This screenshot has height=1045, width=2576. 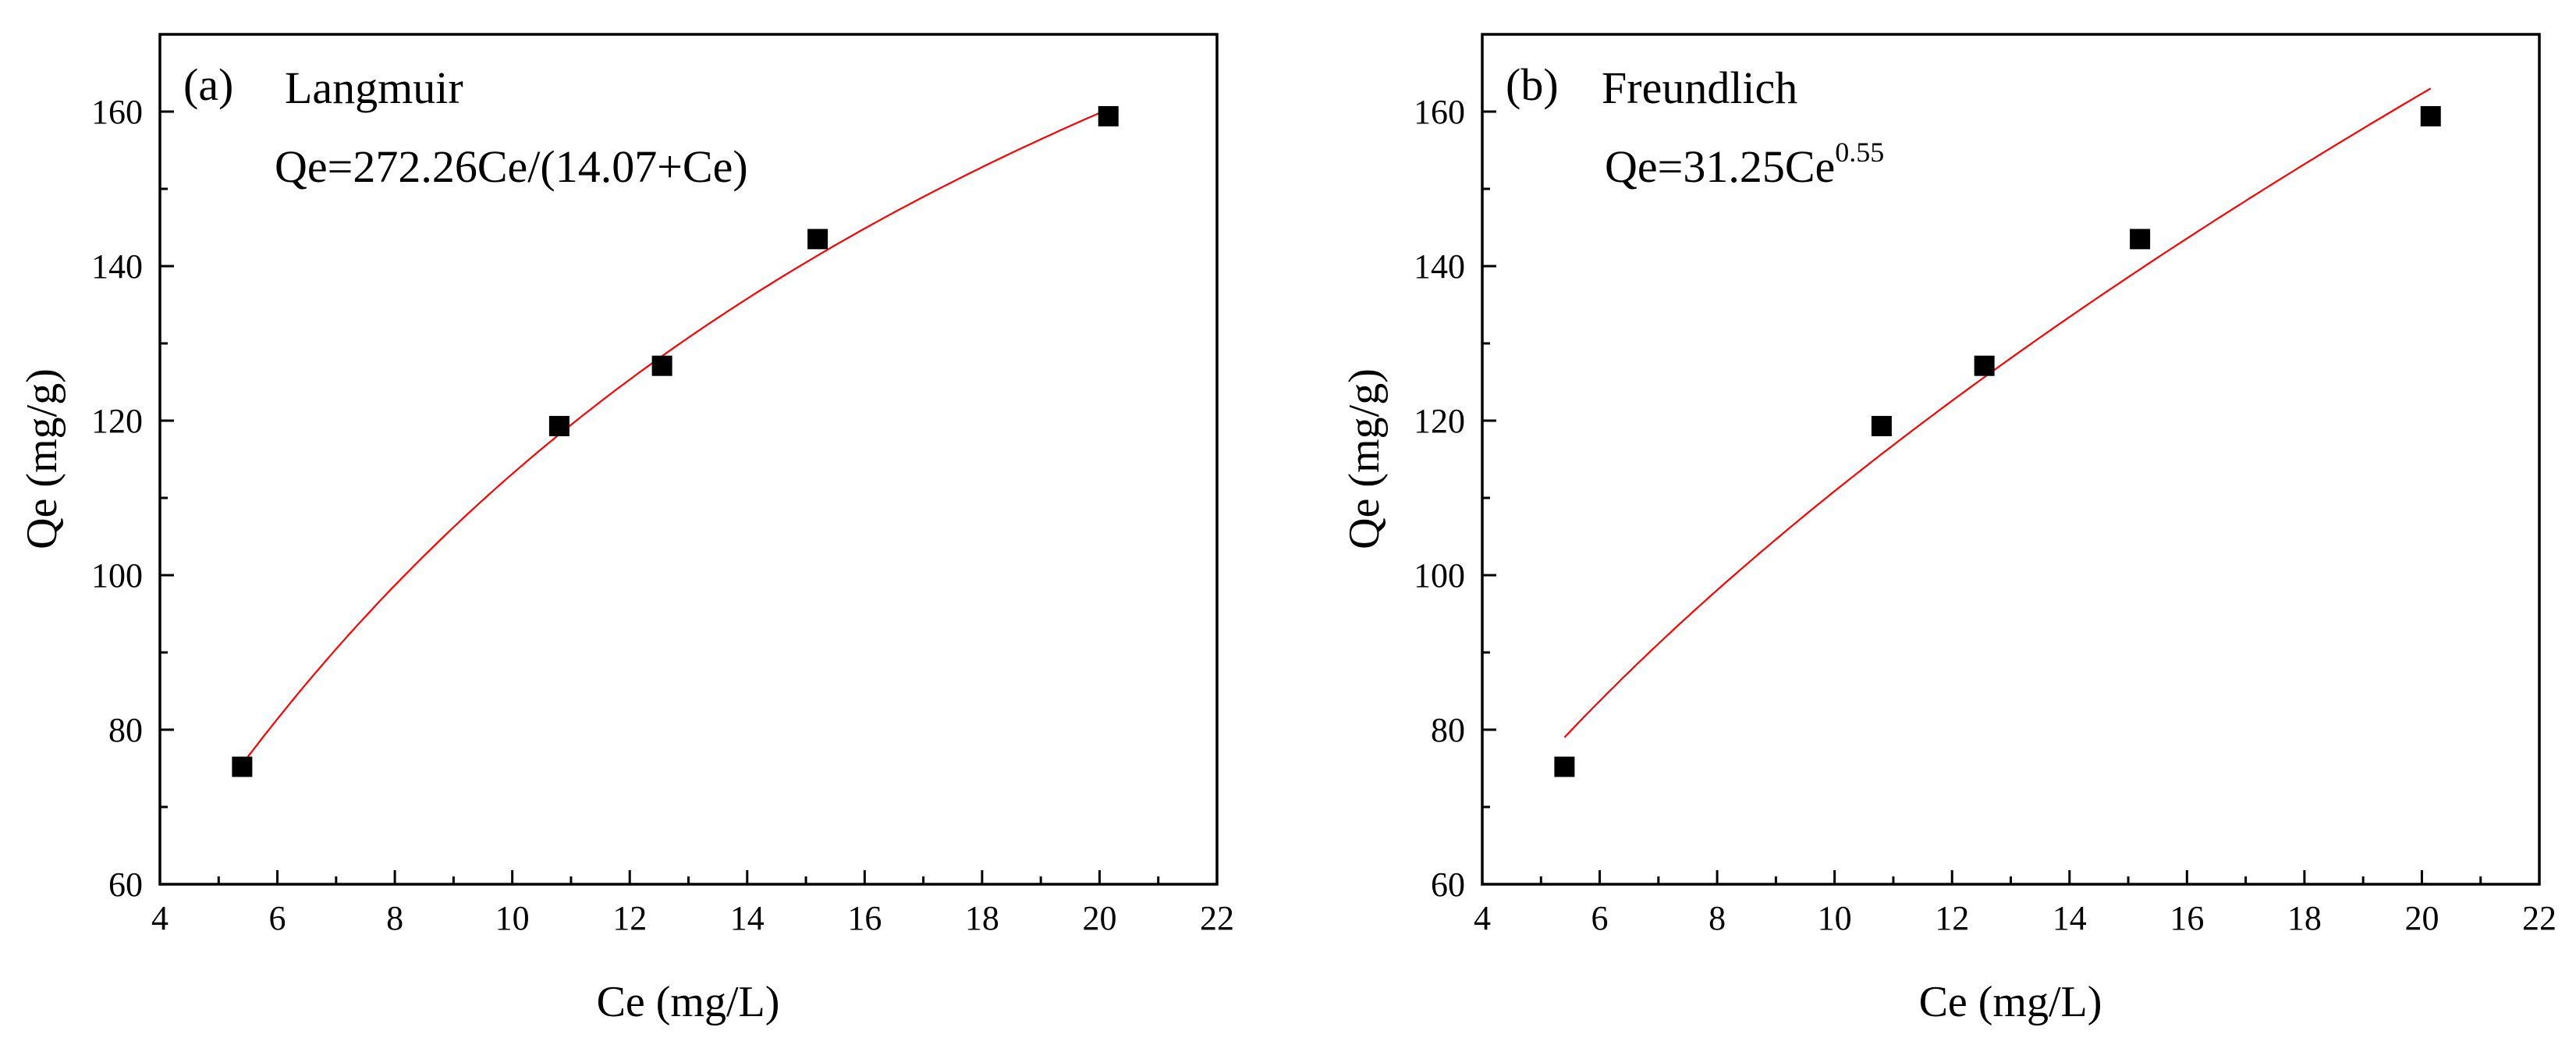 What do you see at coordinates (511, 166) in the screenshot?
I see `fit-equation: Qe=272.26Ce/(14.07+Ce)` at bounding box center [511, 166].